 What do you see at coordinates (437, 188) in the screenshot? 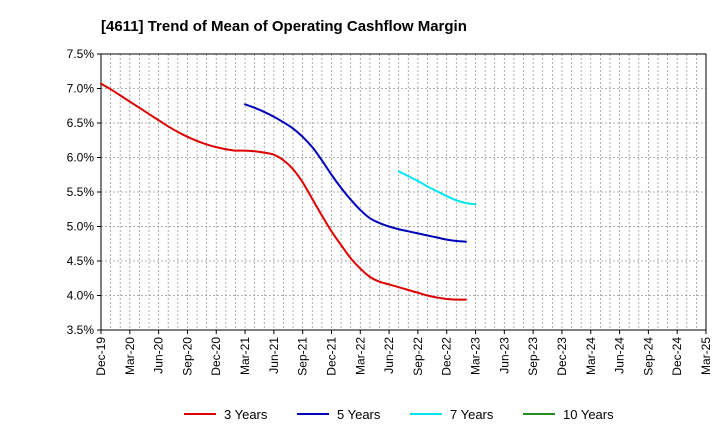
I see `series-line-7-years` at bounding box center [437, 188].